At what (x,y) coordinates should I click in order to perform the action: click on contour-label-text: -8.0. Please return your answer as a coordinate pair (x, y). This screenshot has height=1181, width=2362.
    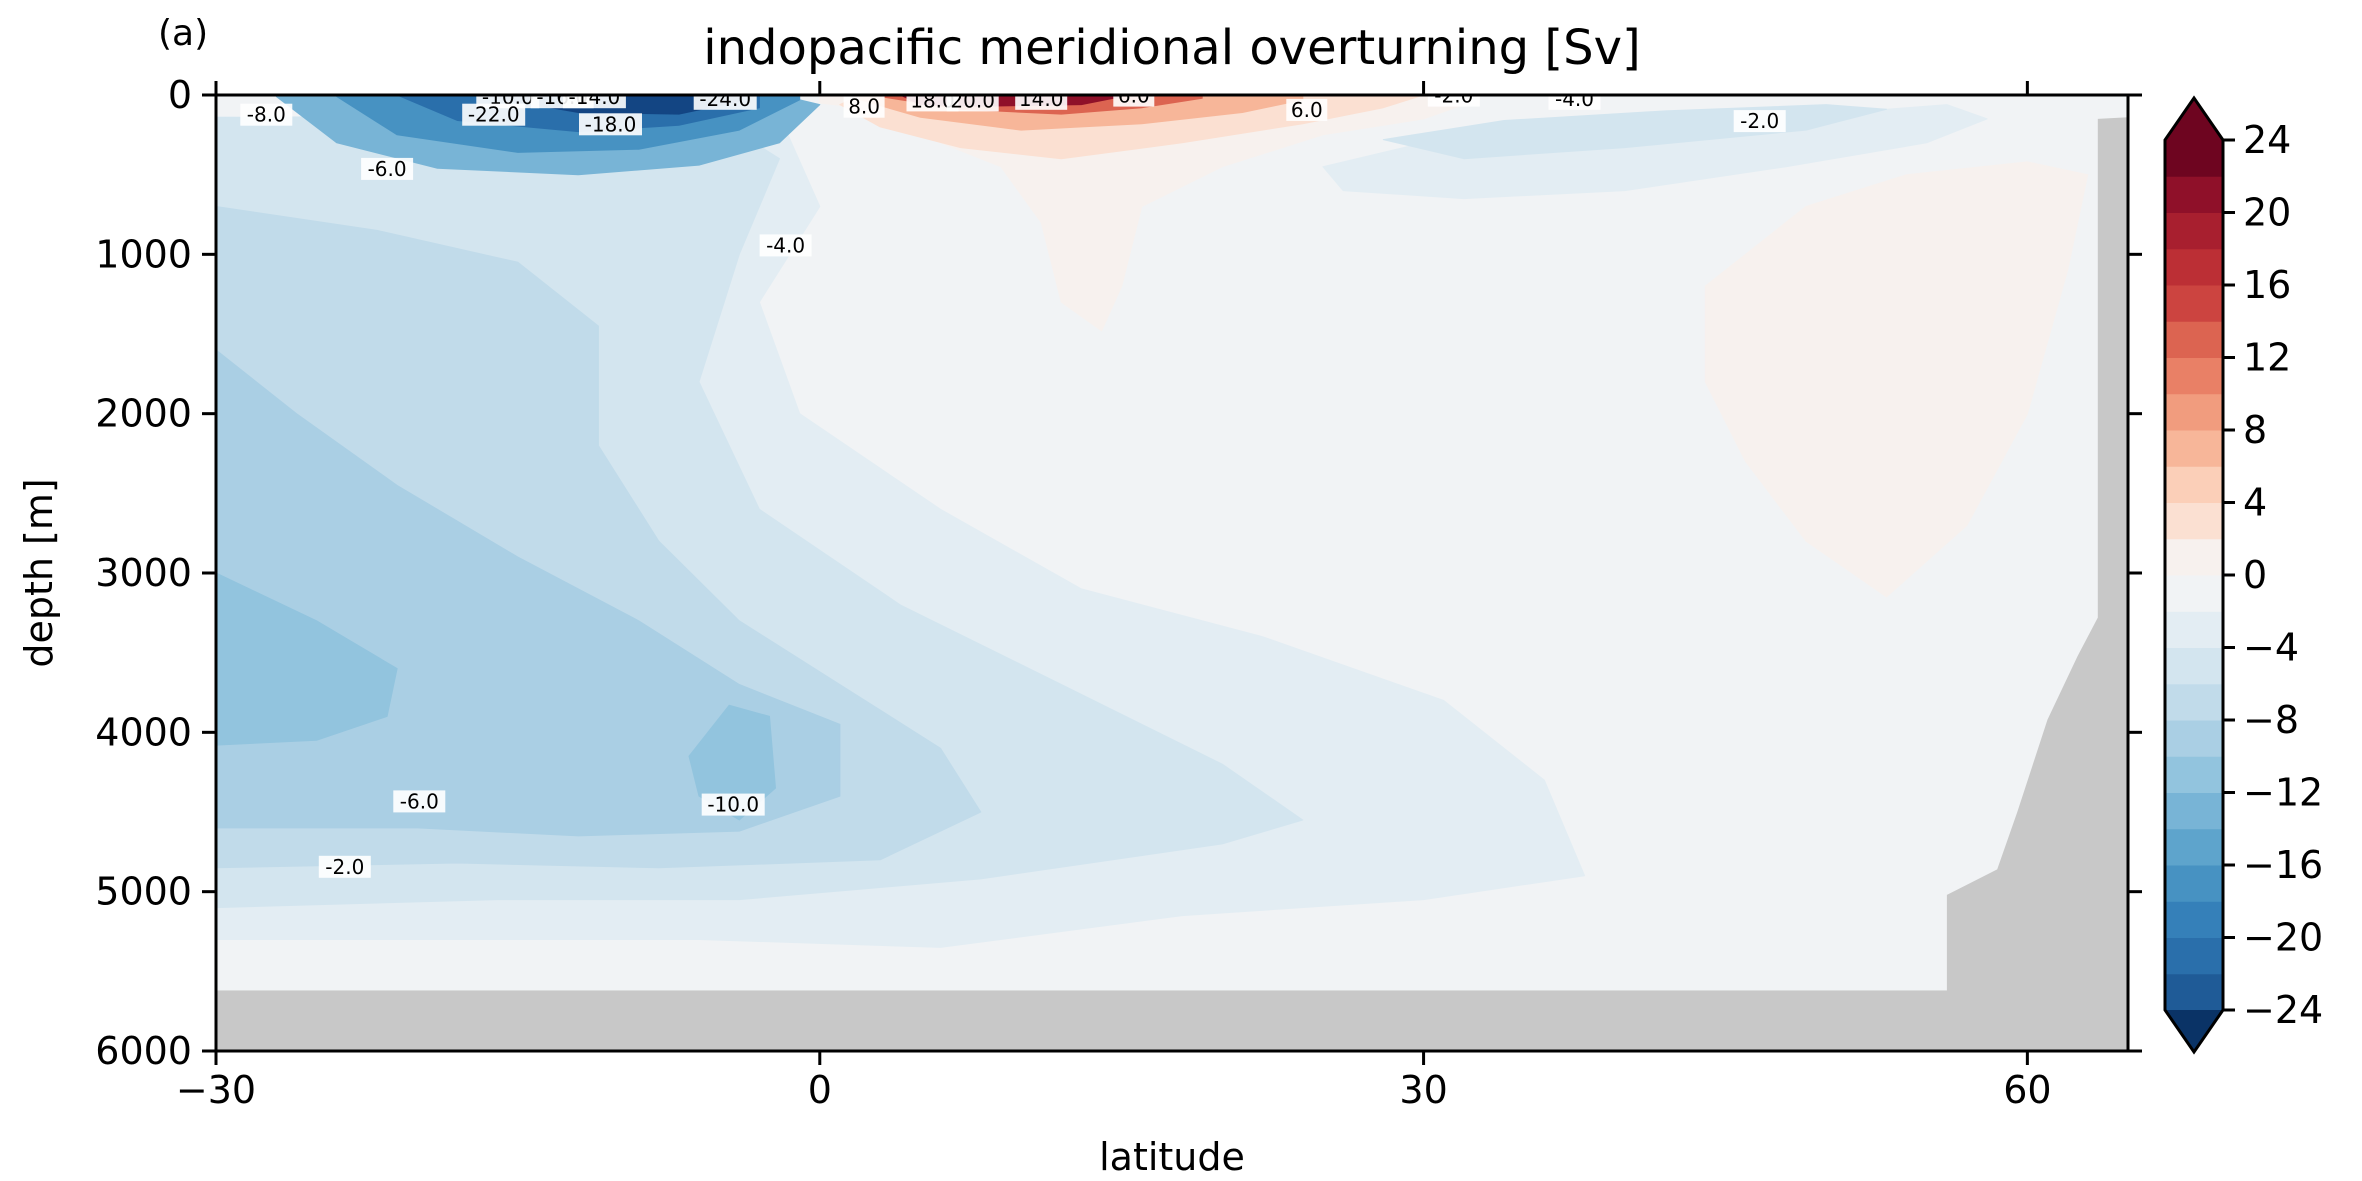
    Looking at the image, I should click on (266, 115).